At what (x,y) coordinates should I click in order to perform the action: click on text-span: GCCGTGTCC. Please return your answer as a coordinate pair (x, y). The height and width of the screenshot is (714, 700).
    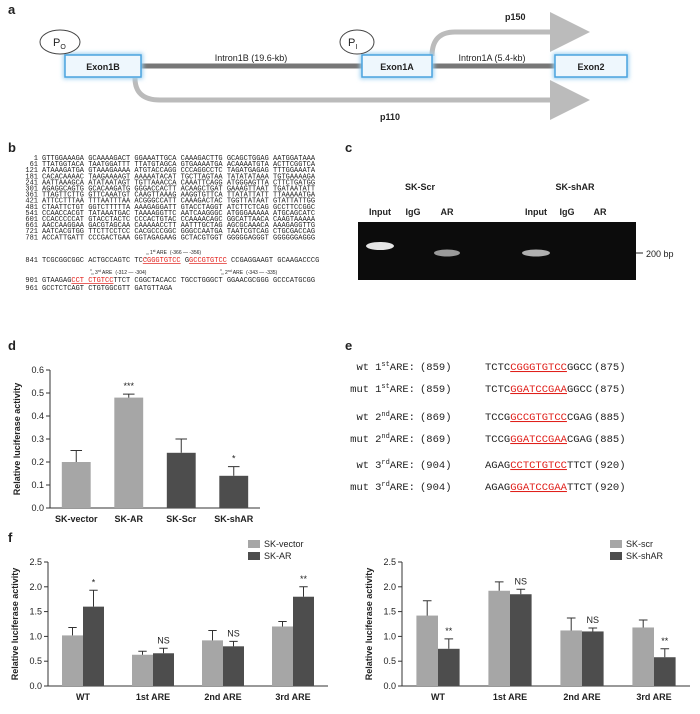
    Looking at the image, I should click on (208, 261).